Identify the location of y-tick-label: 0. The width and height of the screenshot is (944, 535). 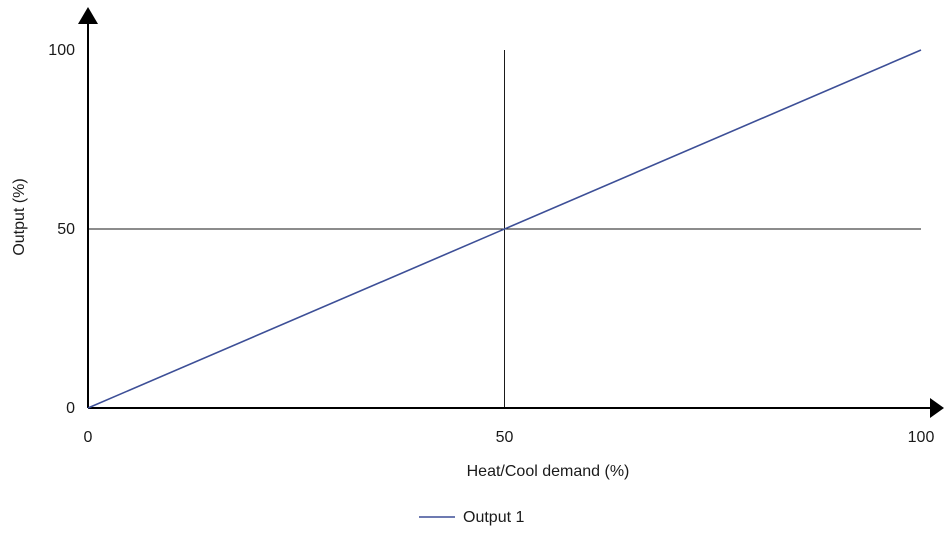
(70, 408).